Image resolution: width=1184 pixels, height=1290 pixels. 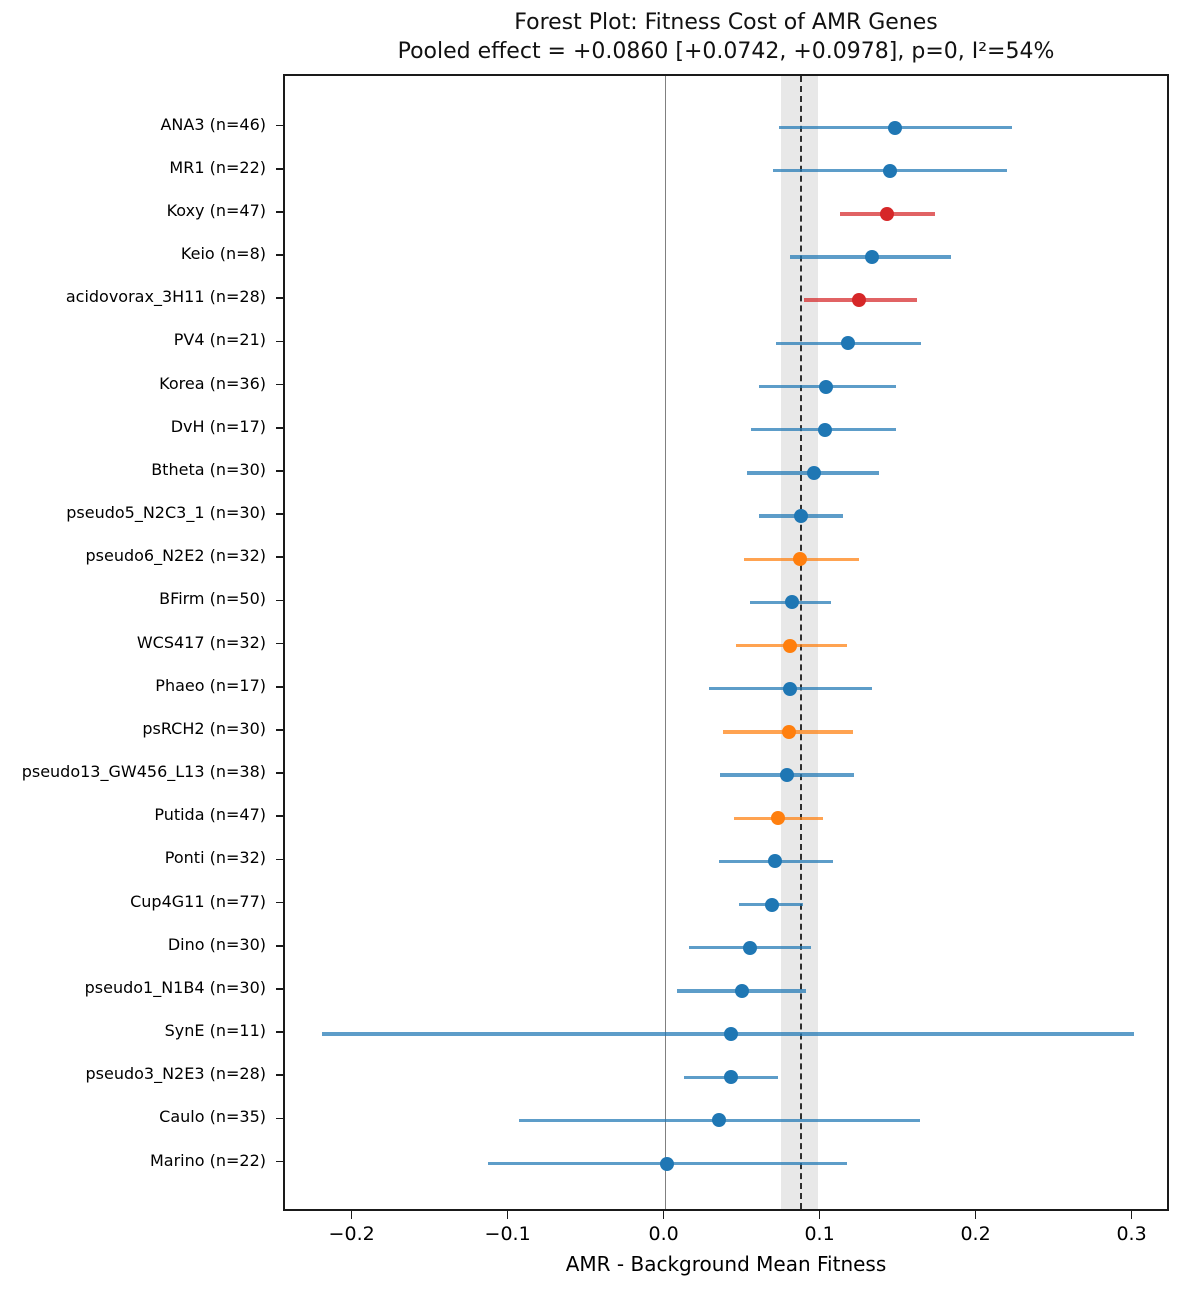 What do you see at coordinates (215, 858) in the screenshot?
I see `y-tick-label: Ponti (n=32)` at bounding box center [215, 858].